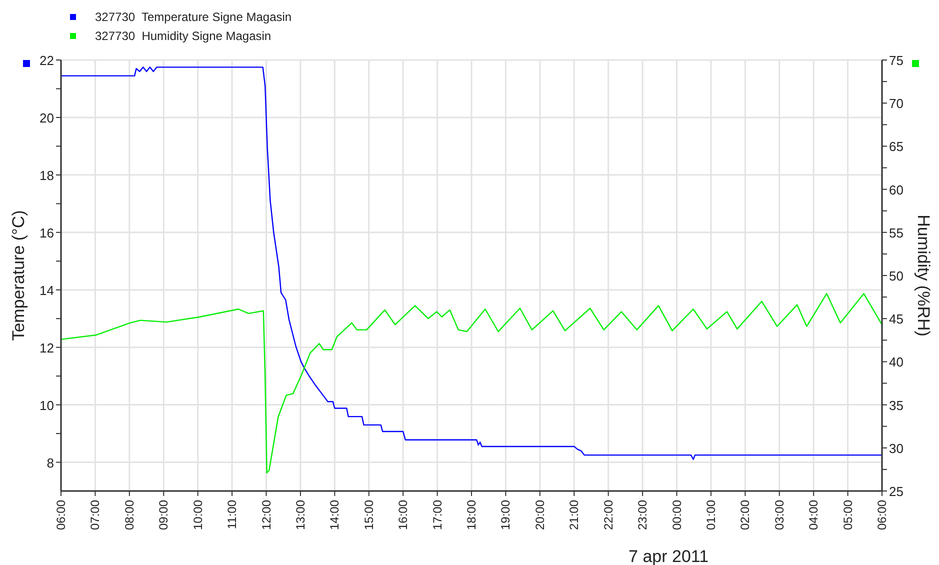  I want to click on x-tick-label: 15:00, so click(369, 515).